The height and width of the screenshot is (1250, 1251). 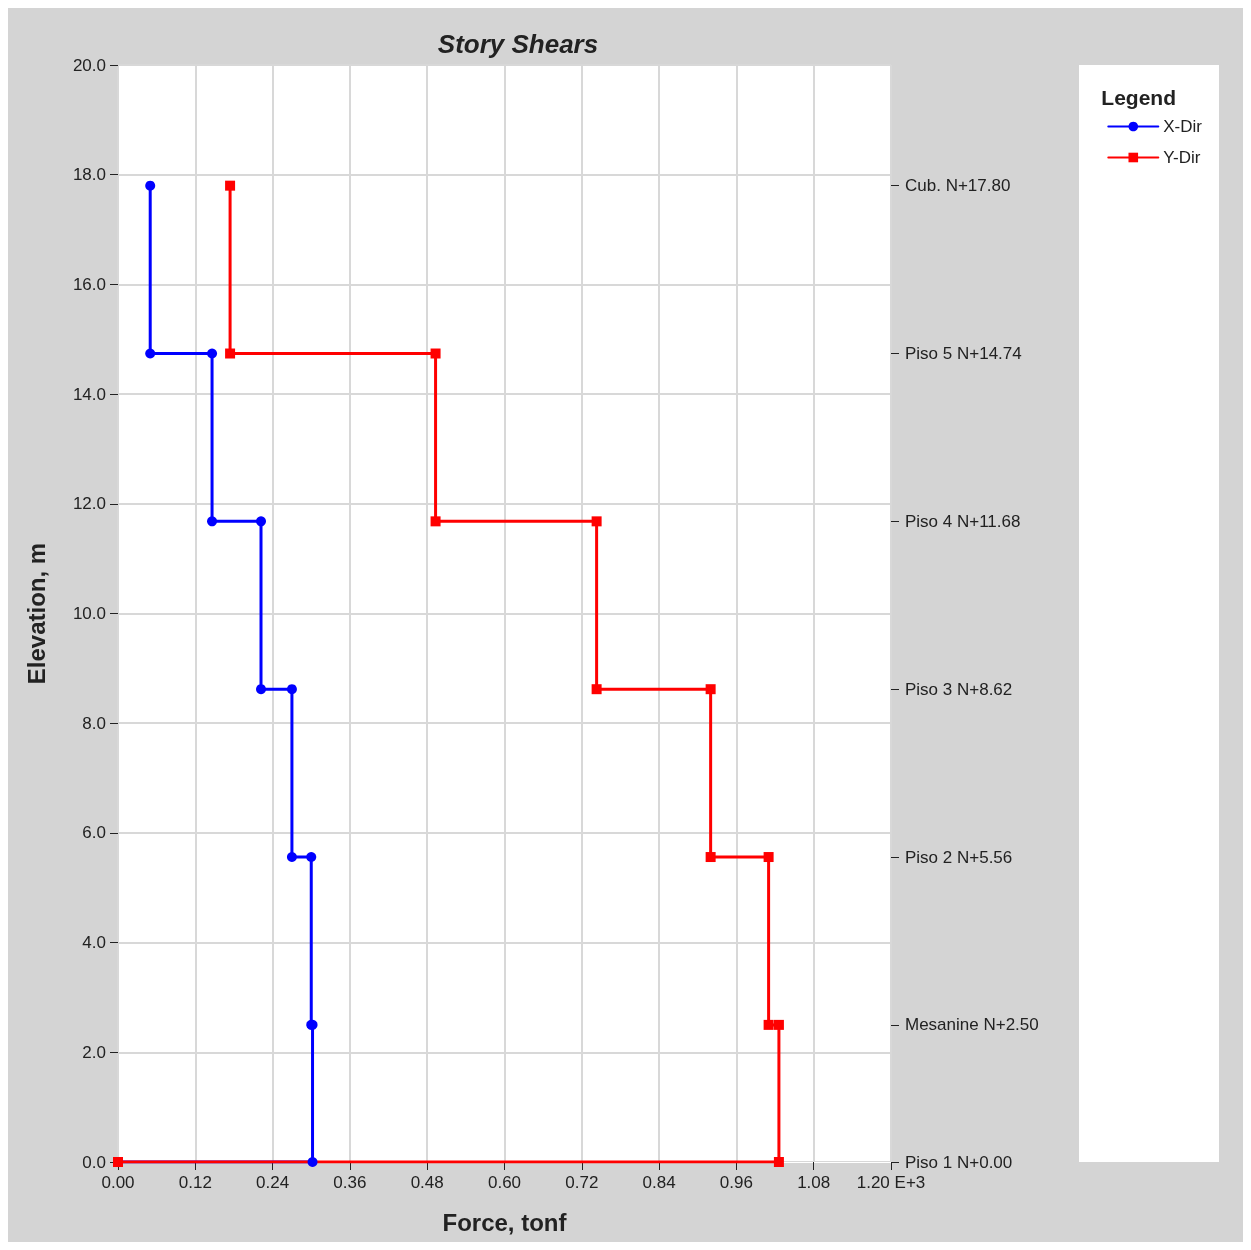 I want to click on y-tick-label: 16.0, so click(x=89, y=284).